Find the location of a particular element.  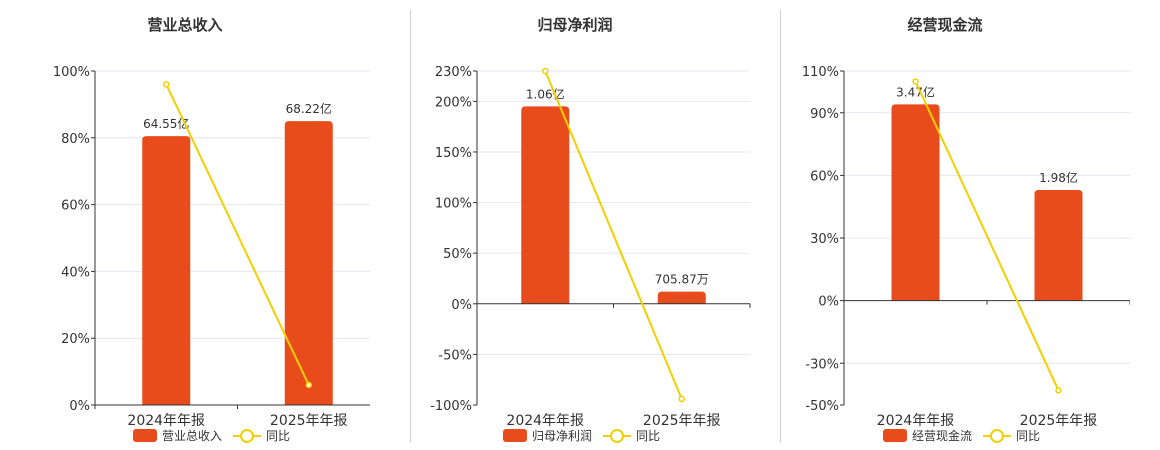

chart-legend: 归母净利润 同比 is located at coordinates (575, 436).